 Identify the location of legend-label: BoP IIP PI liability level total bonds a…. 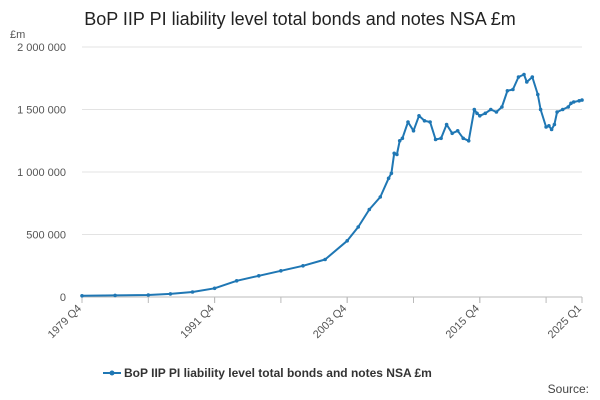
(278, 373).